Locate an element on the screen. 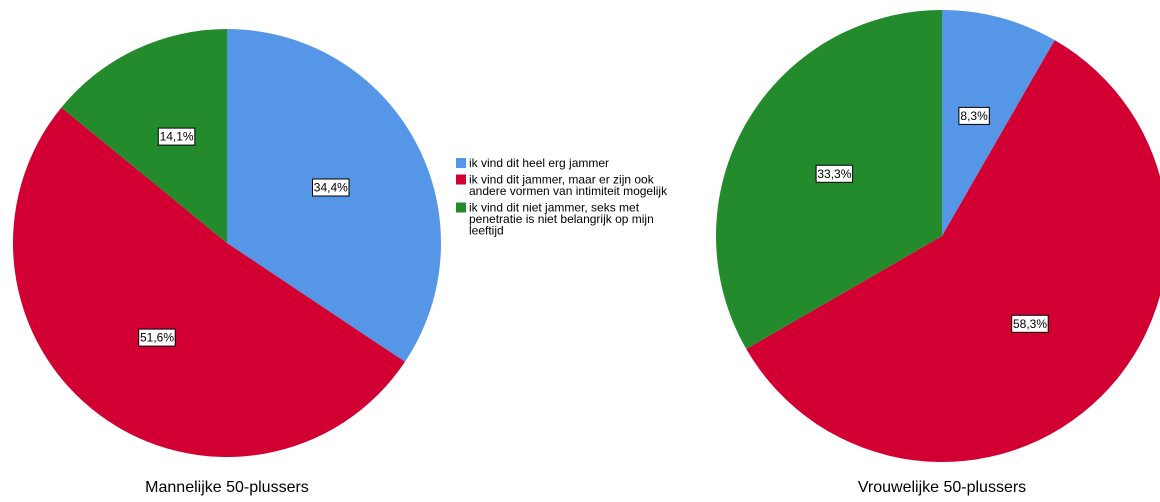  vrouwelijke-data-label-3: 33,3% is located at coordinates (834, 174).